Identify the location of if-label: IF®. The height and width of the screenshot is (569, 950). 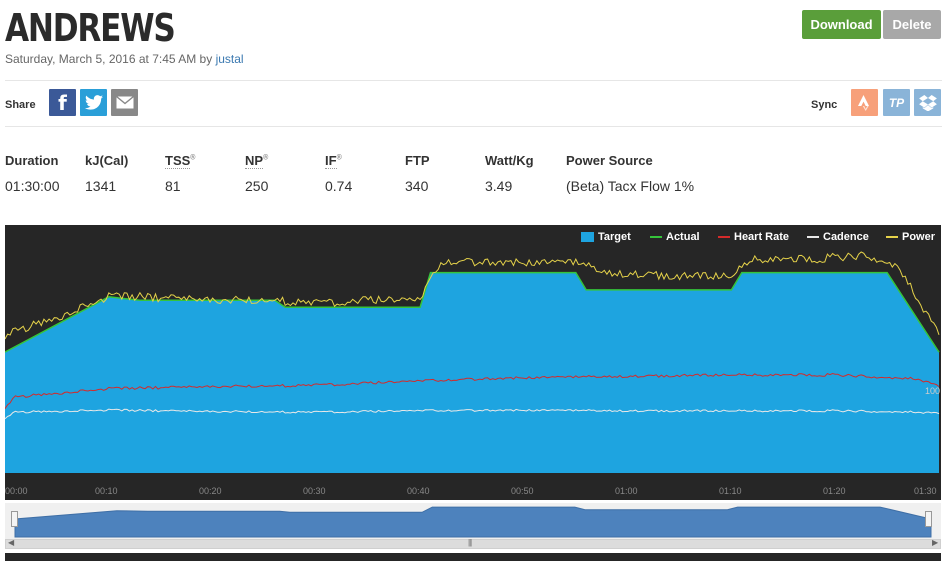
(333, 161).